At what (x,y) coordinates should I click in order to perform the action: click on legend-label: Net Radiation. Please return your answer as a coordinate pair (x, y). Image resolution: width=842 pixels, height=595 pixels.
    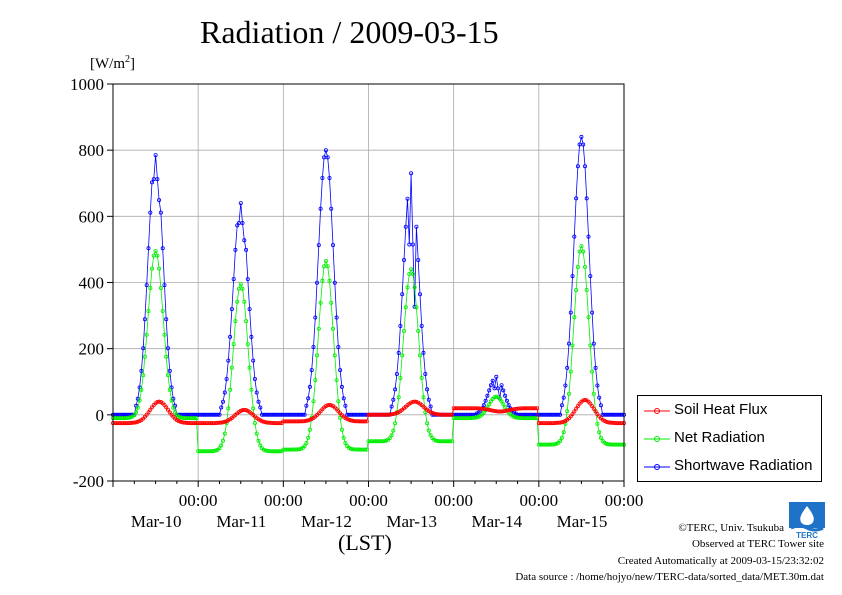
    Looking at the image, I should click on (719, 437).